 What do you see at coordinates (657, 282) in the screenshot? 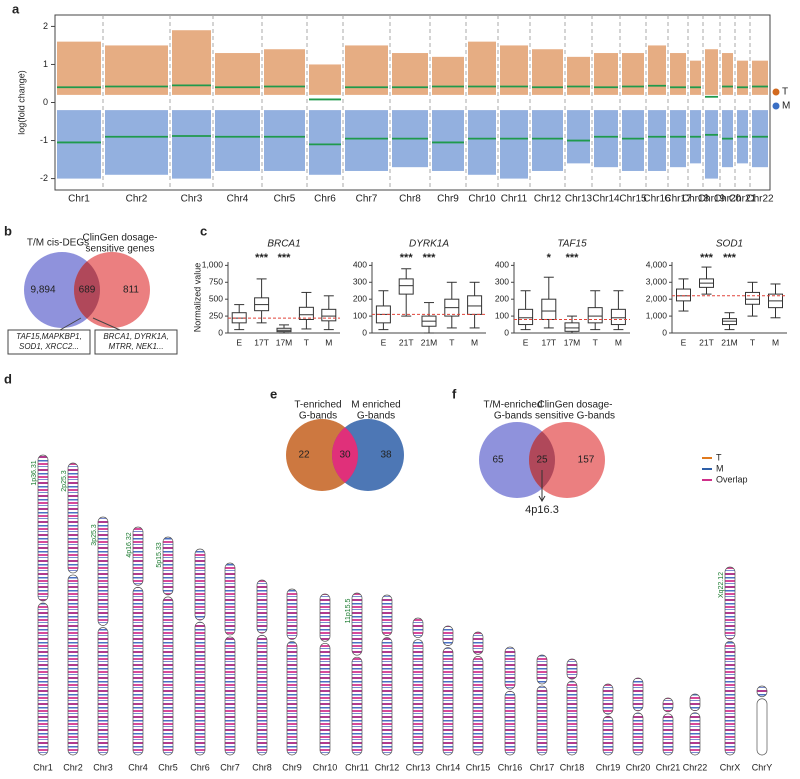
I see `y-tick-label: 3,000` at bounding box center [657, 282].